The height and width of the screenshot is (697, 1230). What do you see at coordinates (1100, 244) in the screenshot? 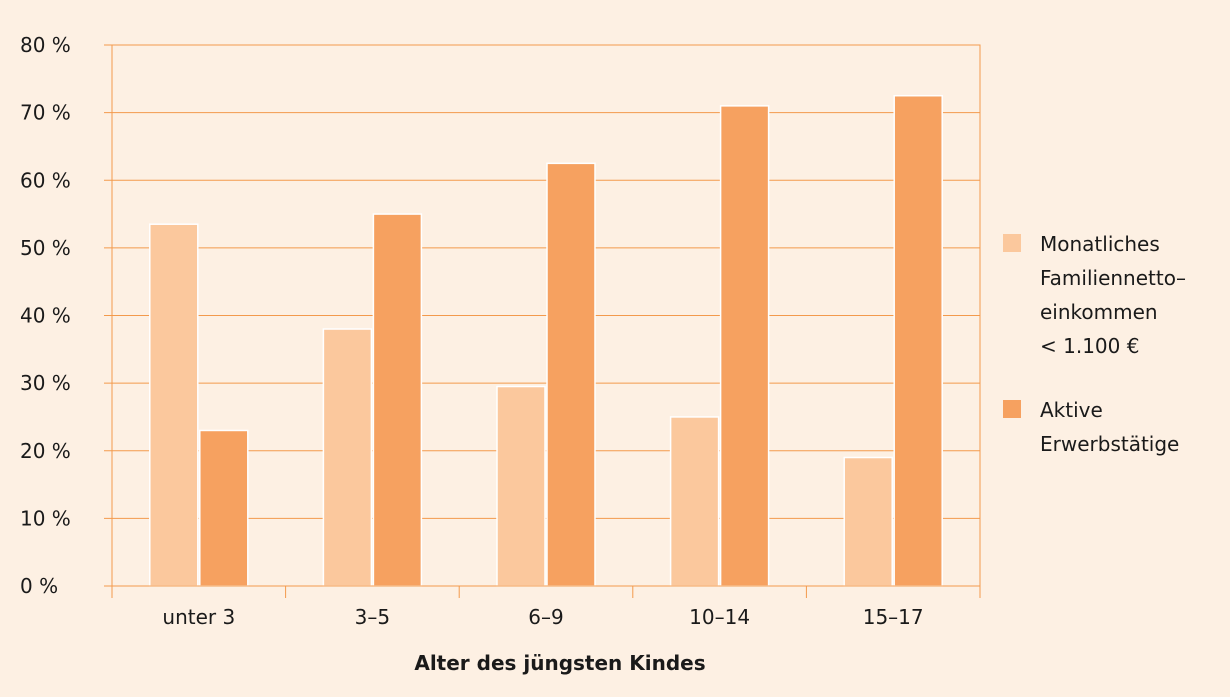
I see `legend-label-1: Monatliches` at bounding box center [1100, 244].